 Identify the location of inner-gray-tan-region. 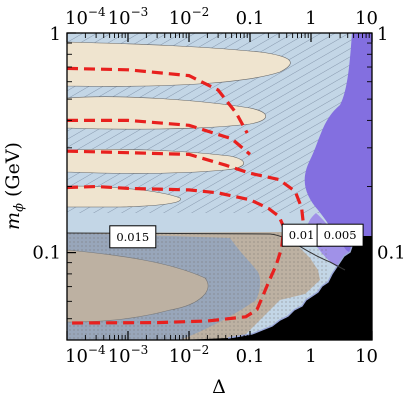
(138, 286).